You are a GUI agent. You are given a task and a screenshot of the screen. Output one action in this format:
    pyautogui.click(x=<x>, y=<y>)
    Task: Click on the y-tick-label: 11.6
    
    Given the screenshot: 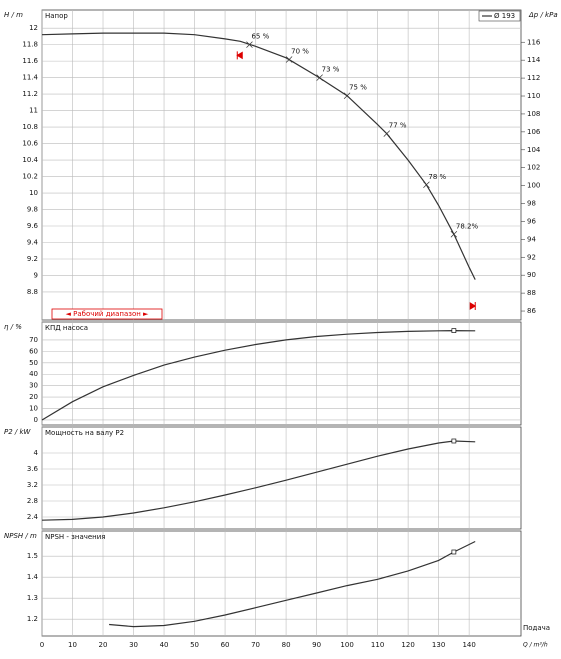 What is the action you would take?
    pyautogui.click(x=30, y=61)
    